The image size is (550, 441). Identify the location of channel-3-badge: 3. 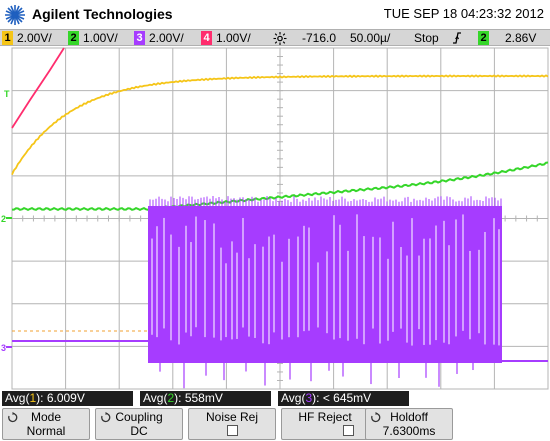
(139, 38).